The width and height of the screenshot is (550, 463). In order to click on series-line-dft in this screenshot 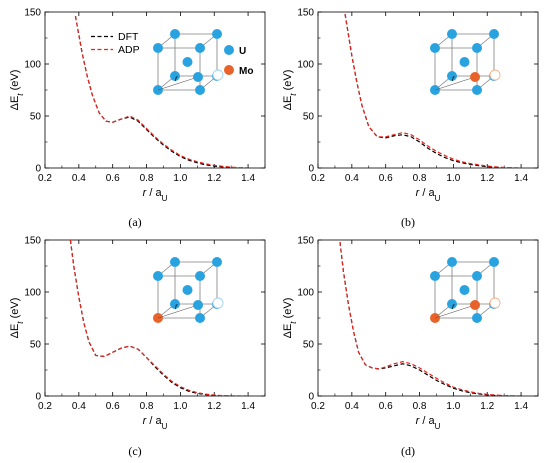, I will do `click(161, 92)`.